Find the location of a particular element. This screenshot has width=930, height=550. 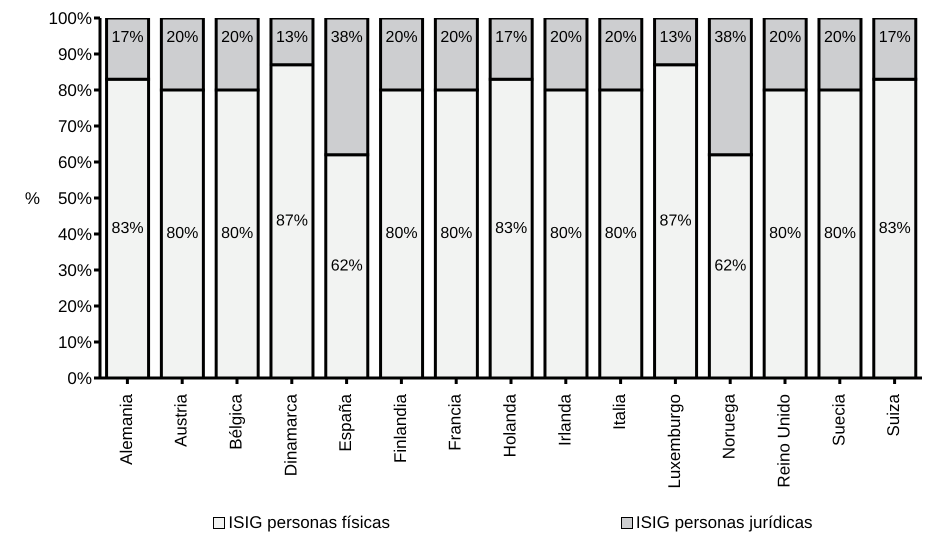

x-tick-label: Suecia is located at coordinates (838, 419).